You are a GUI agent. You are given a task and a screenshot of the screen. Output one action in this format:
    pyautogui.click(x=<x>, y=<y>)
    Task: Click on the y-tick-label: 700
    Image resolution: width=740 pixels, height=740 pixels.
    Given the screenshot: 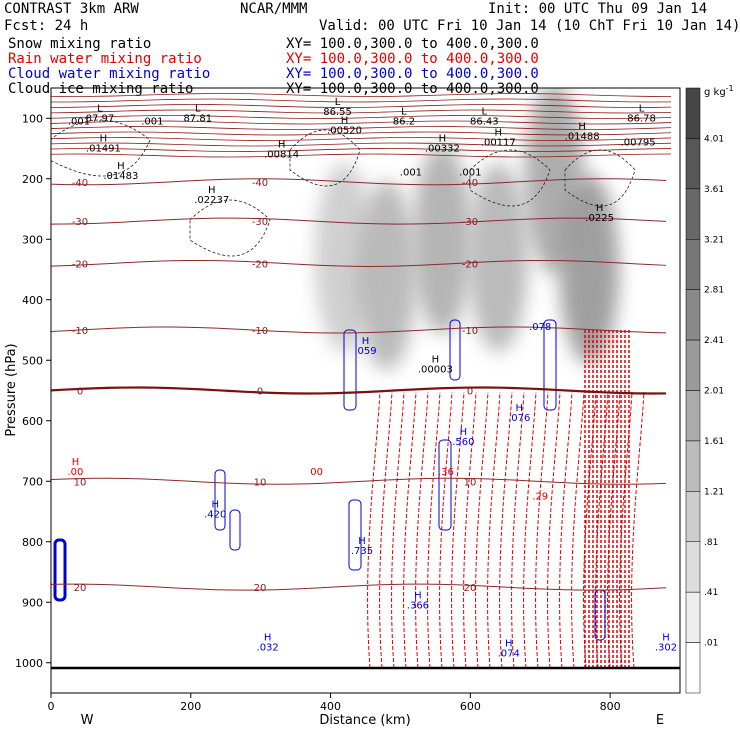 What is the action you would take?
    pyautogui.click(x=32, y=481)
    